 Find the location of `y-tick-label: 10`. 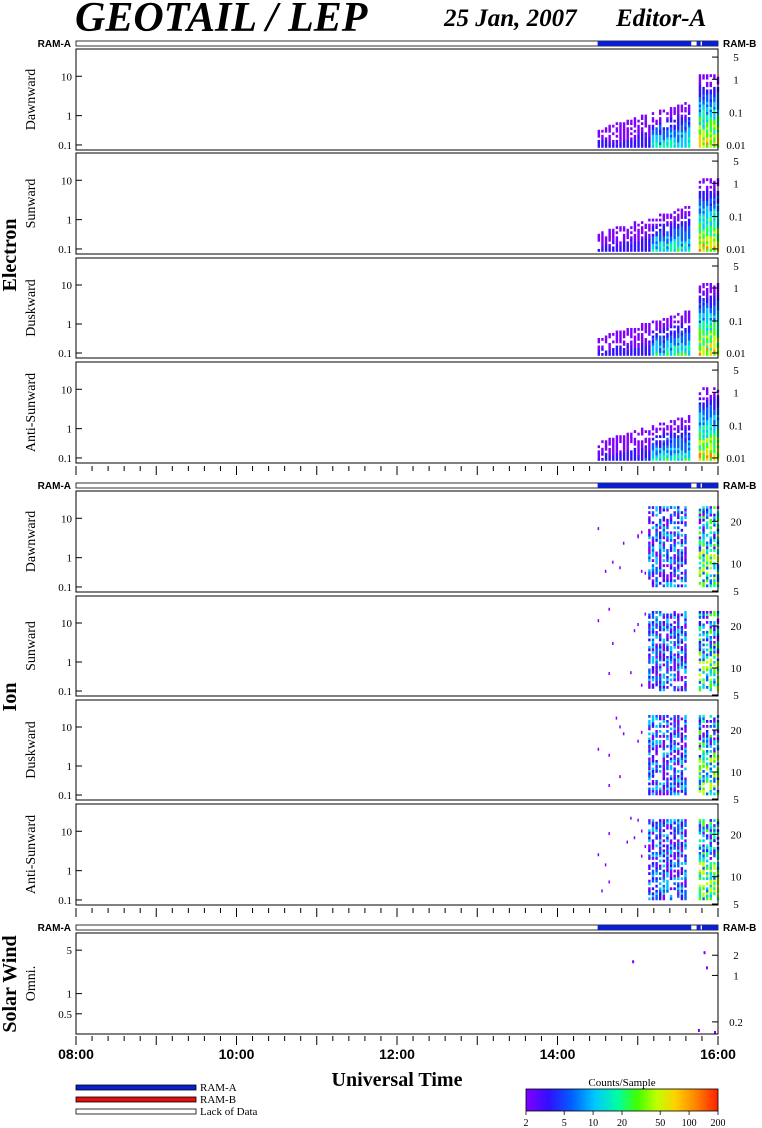

y-tick-label: 10 is located at coordinates (67, 390).